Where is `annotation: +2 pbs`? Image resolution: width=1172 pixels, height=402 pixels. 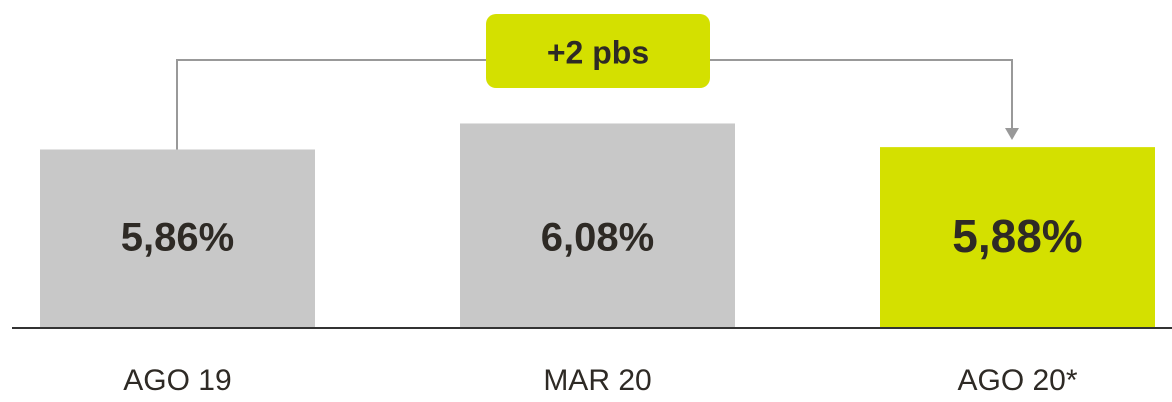
annotation: +2 pbs is located at coordinates (598, 52).